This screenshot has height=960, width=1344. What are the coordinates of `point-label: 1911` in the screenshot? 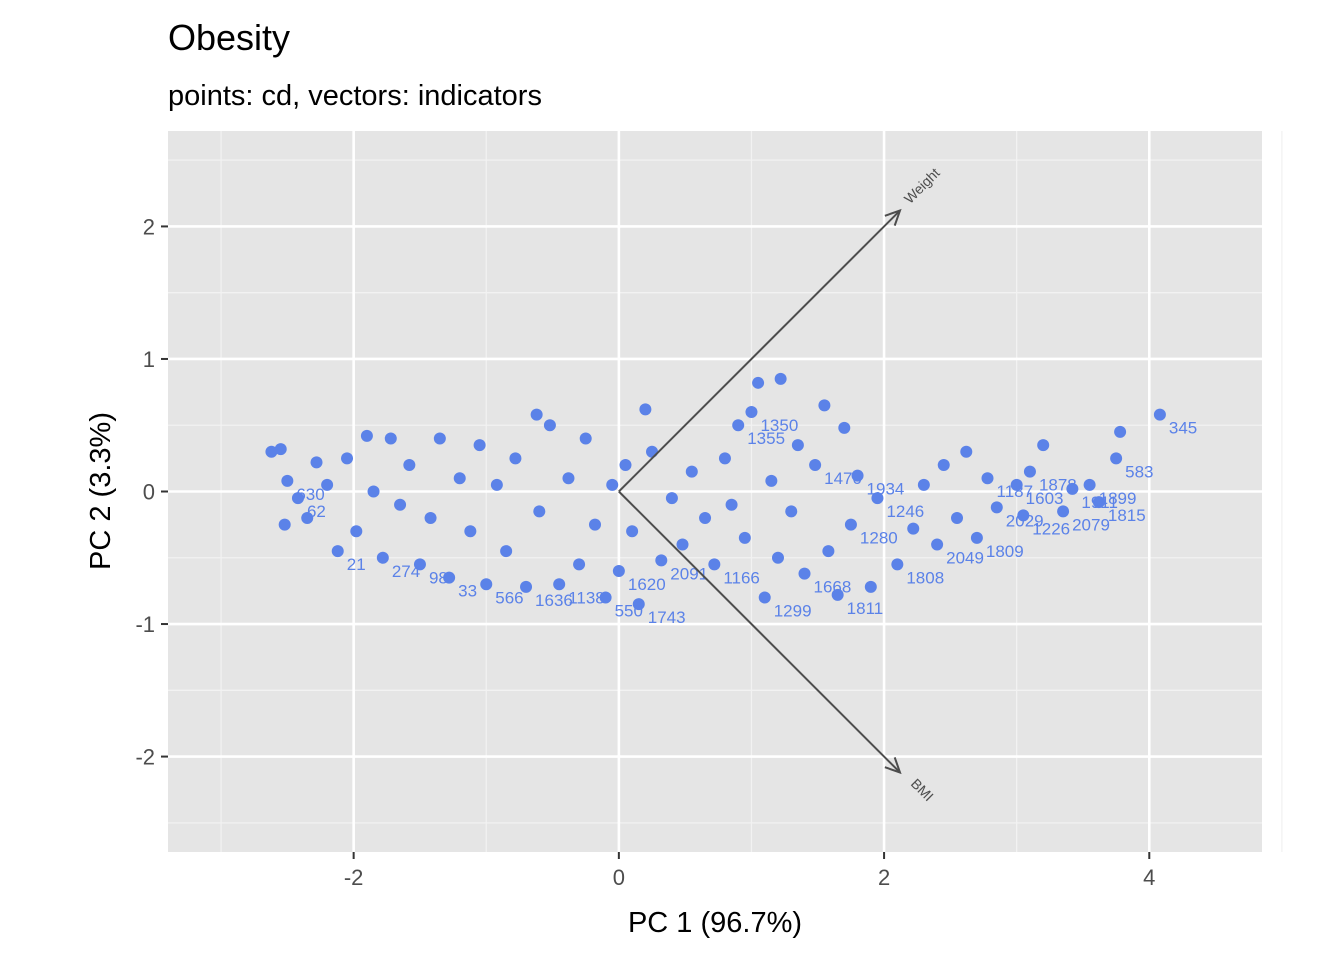 It's located at (1099, 502).